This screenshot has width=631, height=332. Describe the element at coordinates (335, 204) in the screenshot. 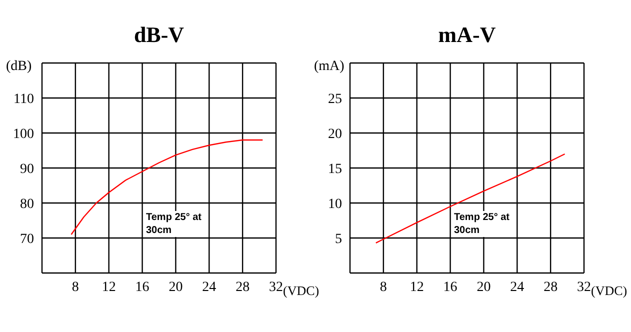

I see `y-tick-label: 10` at that location.